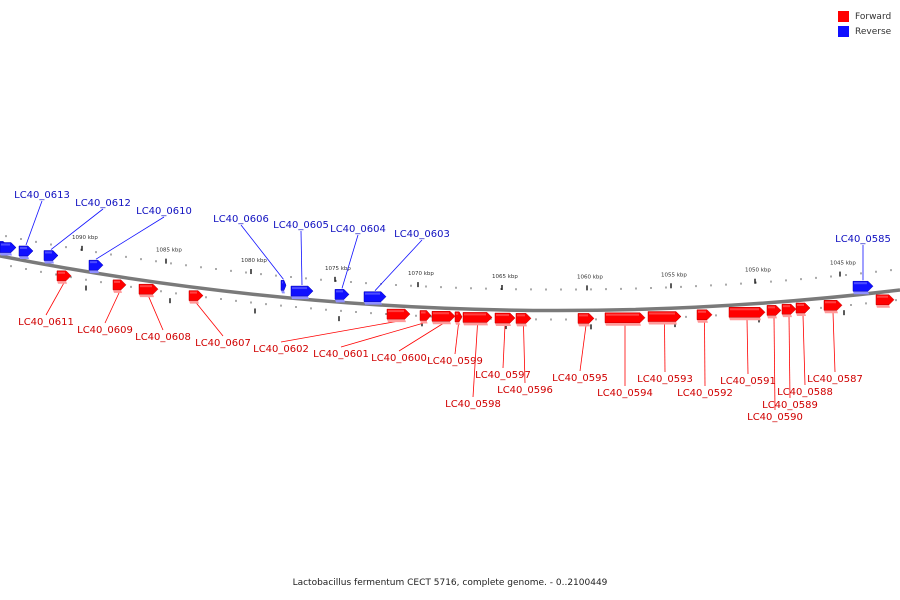  Describe the element at coordinates (358, 229) in the screenshot. I see `gene-label: LC40_0604` at that location.